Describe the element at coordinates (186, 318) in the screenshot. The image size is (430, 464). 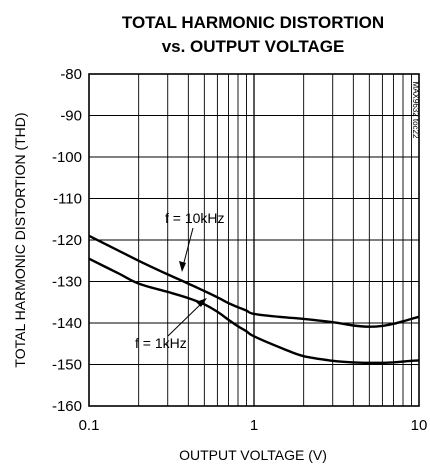
I see `annotation-1khz-leader` at that location.